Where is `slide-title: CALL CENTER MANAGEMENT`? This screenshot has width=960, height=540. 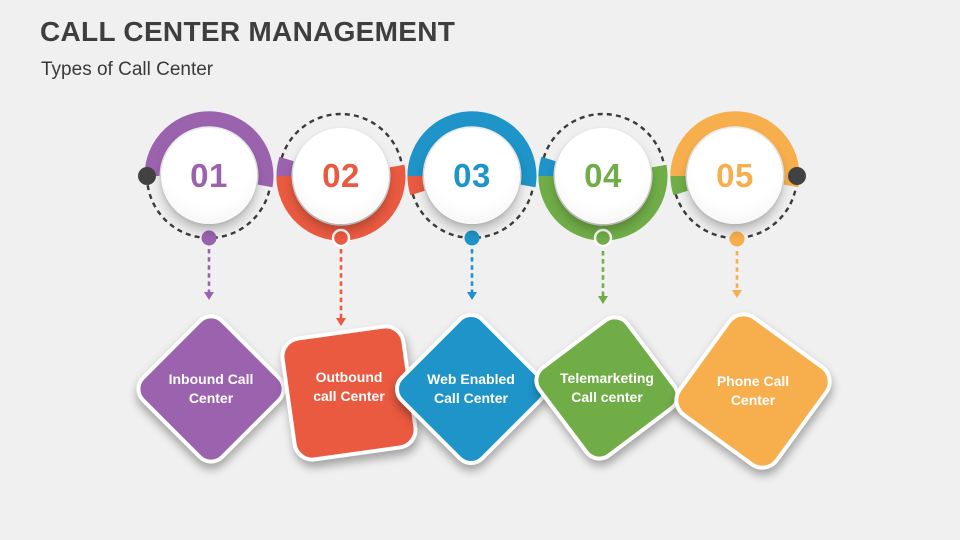 slide-title: CALL CENTER MANAGEMENT is located at coordinates (248, 31).